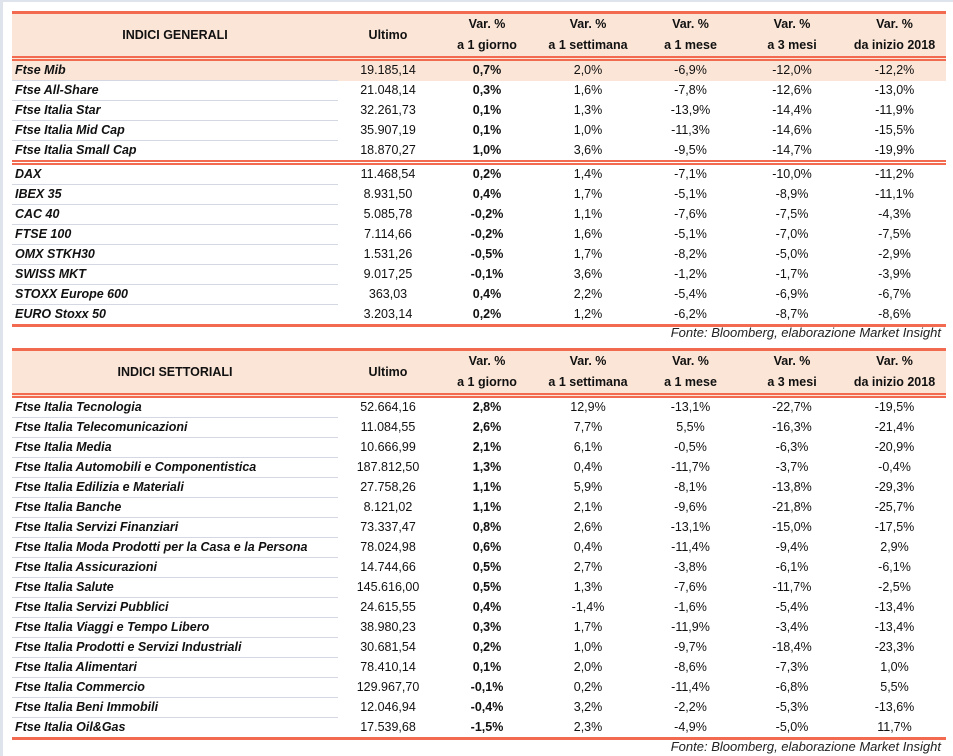 The height and width of the screenshot is (756, 953). I want to click on var-1-month: -11,3%, so click(690, 130).